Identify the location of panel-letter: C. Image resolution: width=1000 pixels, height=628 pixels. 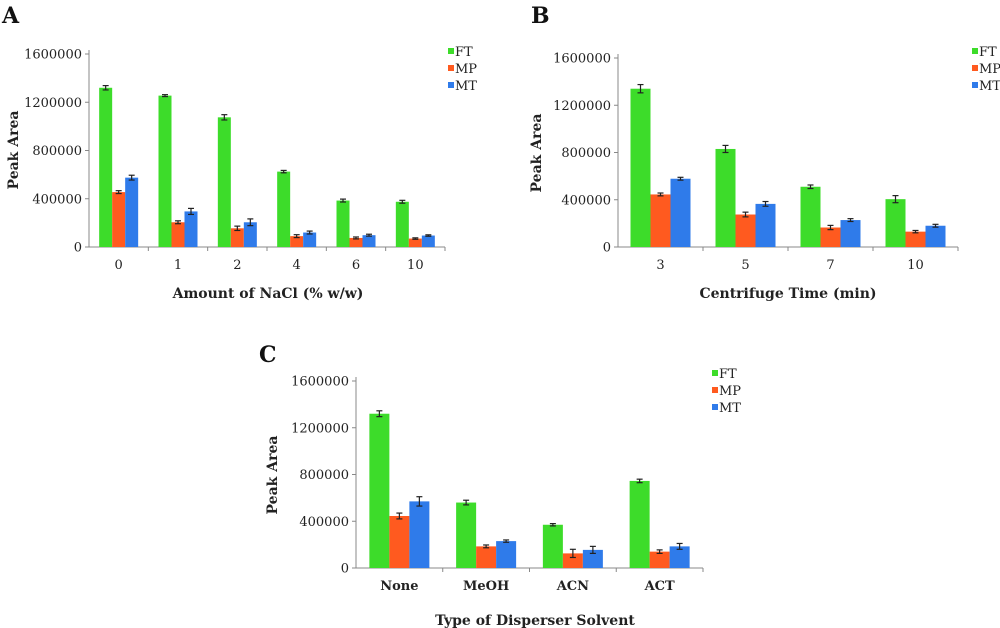
(268, 355).